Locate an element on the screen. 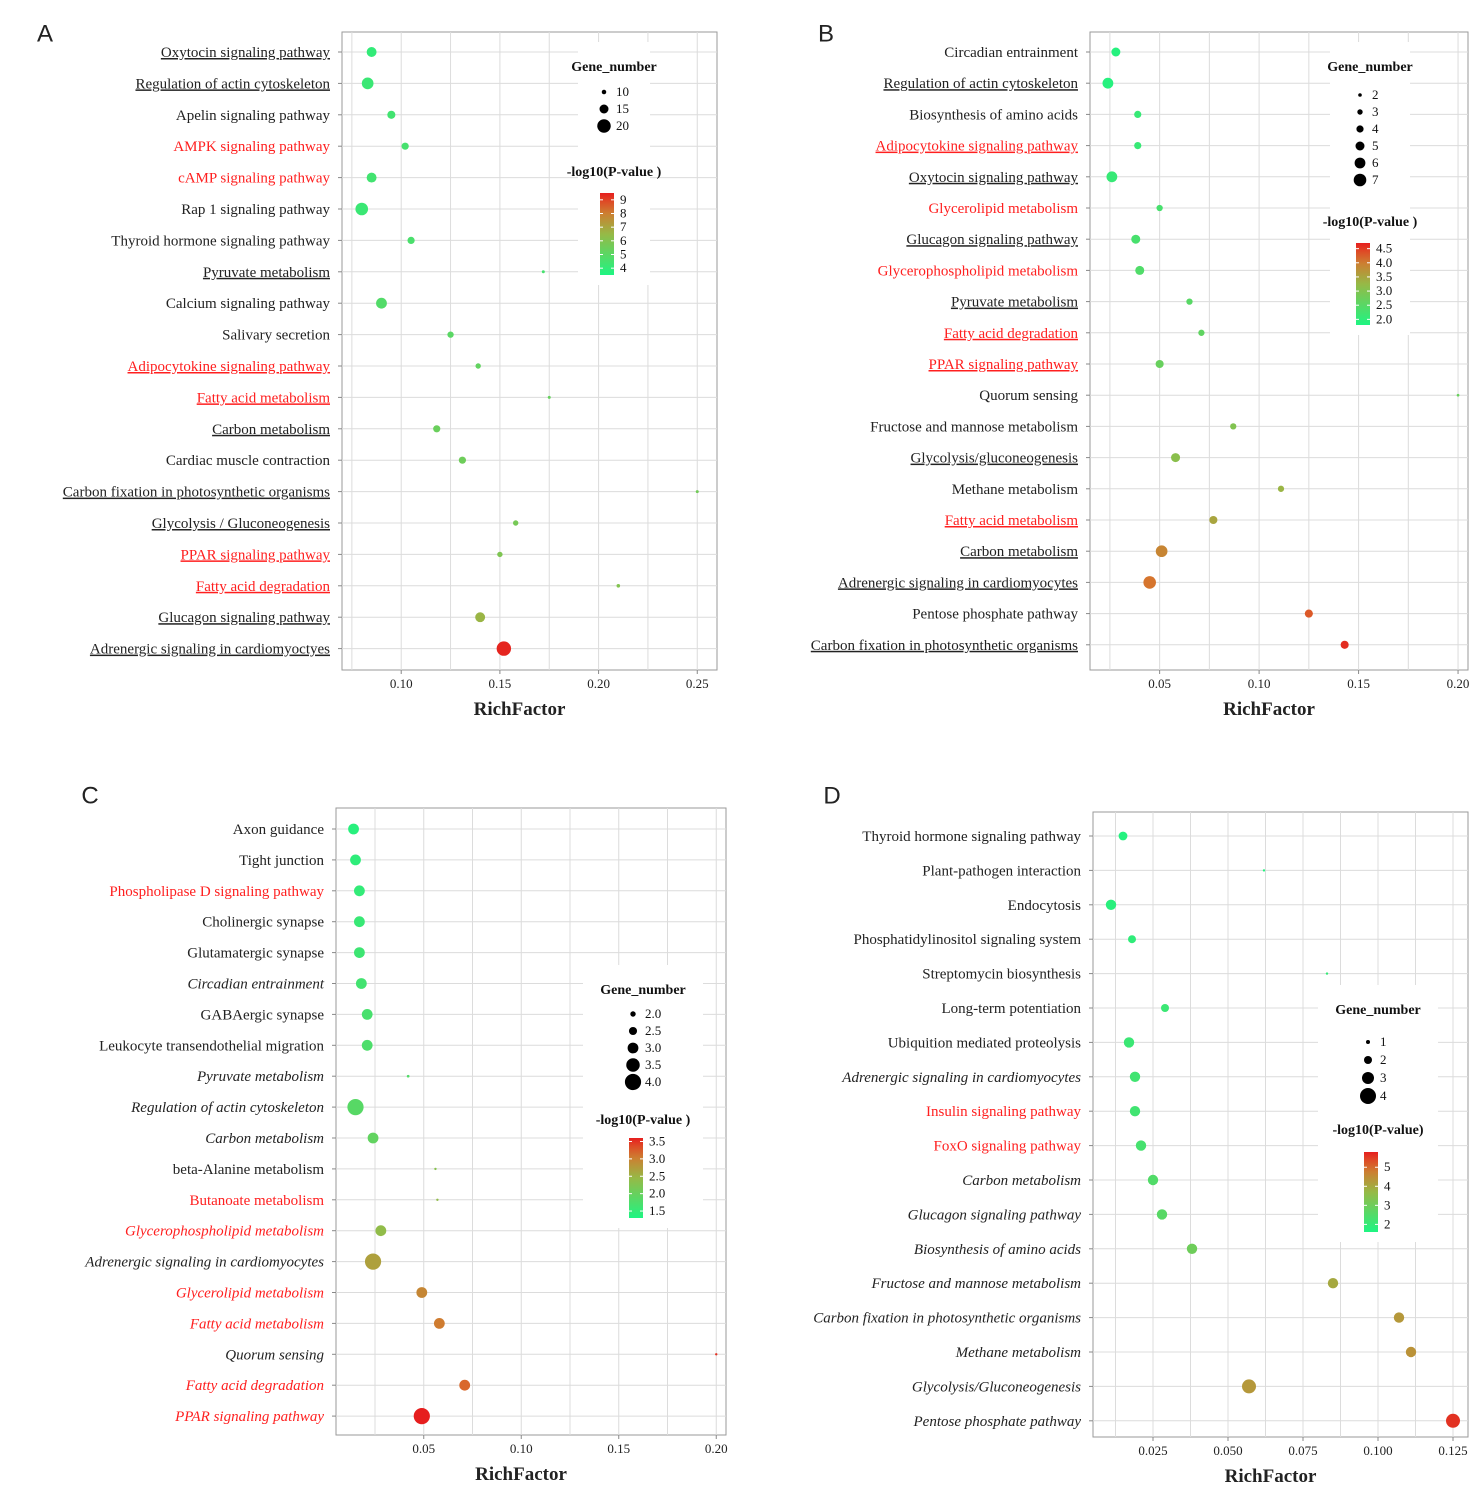 This screenshot has height=1493, width=1482. category-label: Methane metabolism is located at coordinates (1015, 490).